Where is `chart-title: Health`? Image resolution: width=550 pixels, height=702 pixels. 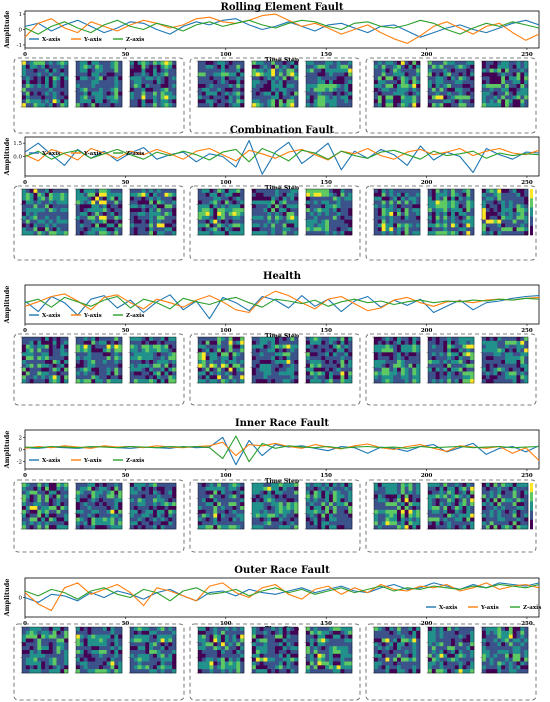 chart-title: Health is located at coordinates (282, 276).